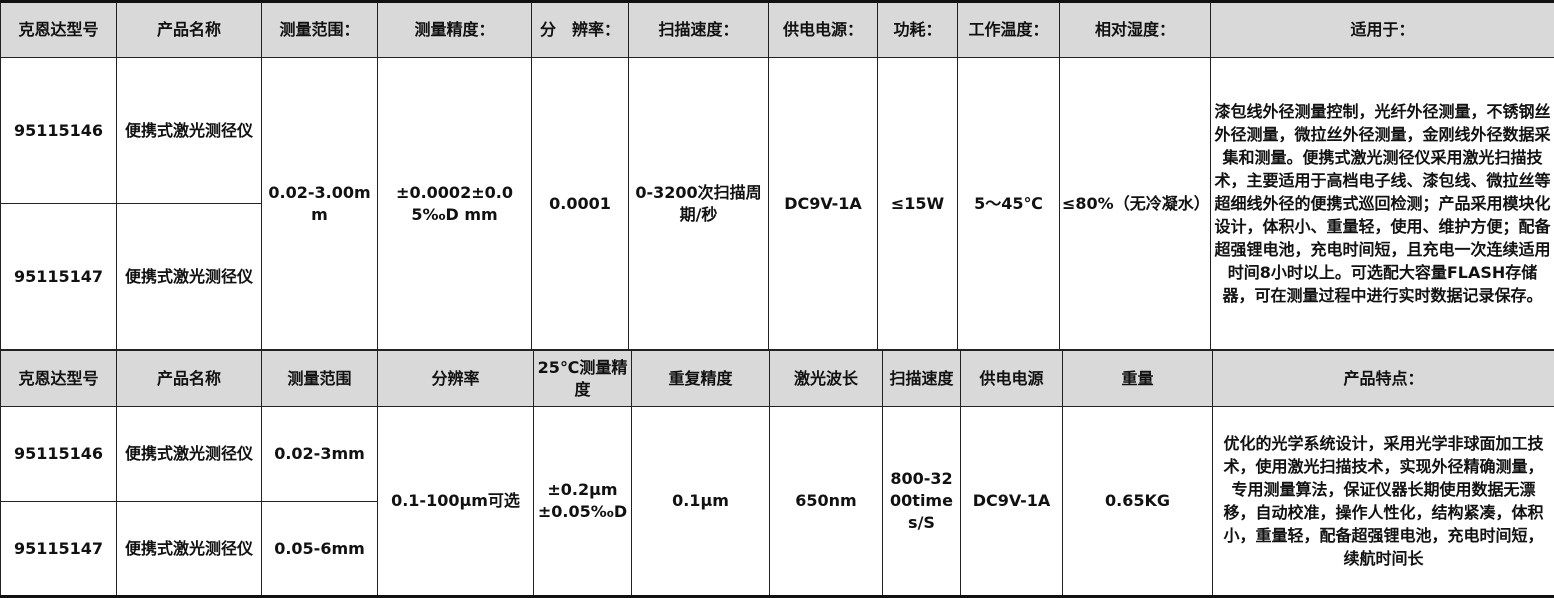 This screenshot has width=1554, height=598. I want to click on header-scan-speed: 扫描速度, so click(922, 379).